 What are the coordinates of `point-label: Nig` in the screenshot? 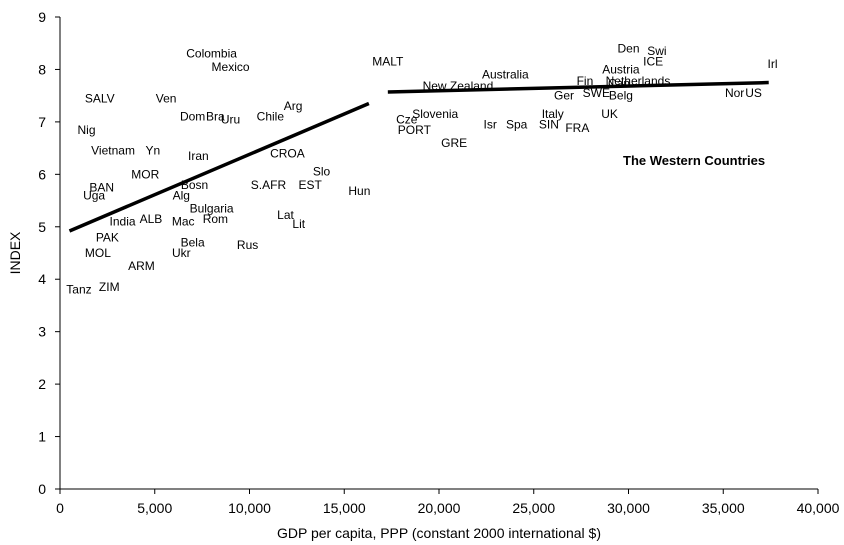 It's located at (87, 130).